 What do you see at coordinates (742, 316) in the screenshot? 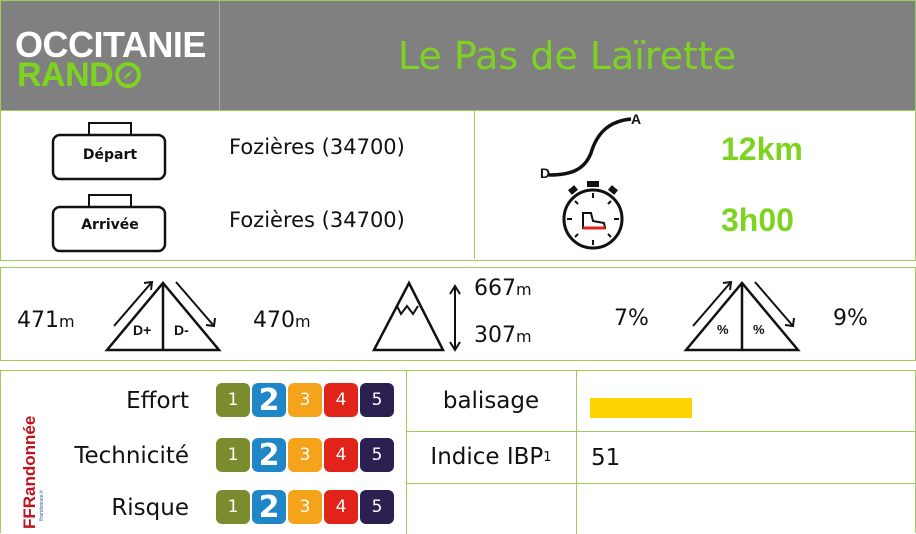
I see `slope-icon` at bounding box center [742, 316].